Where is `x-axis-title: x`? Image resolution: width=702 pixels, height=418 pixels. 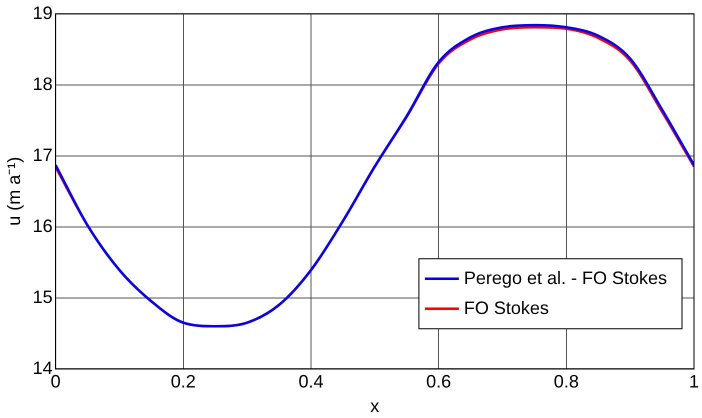
x-axis-title: x is located at coordinates (375, 406).